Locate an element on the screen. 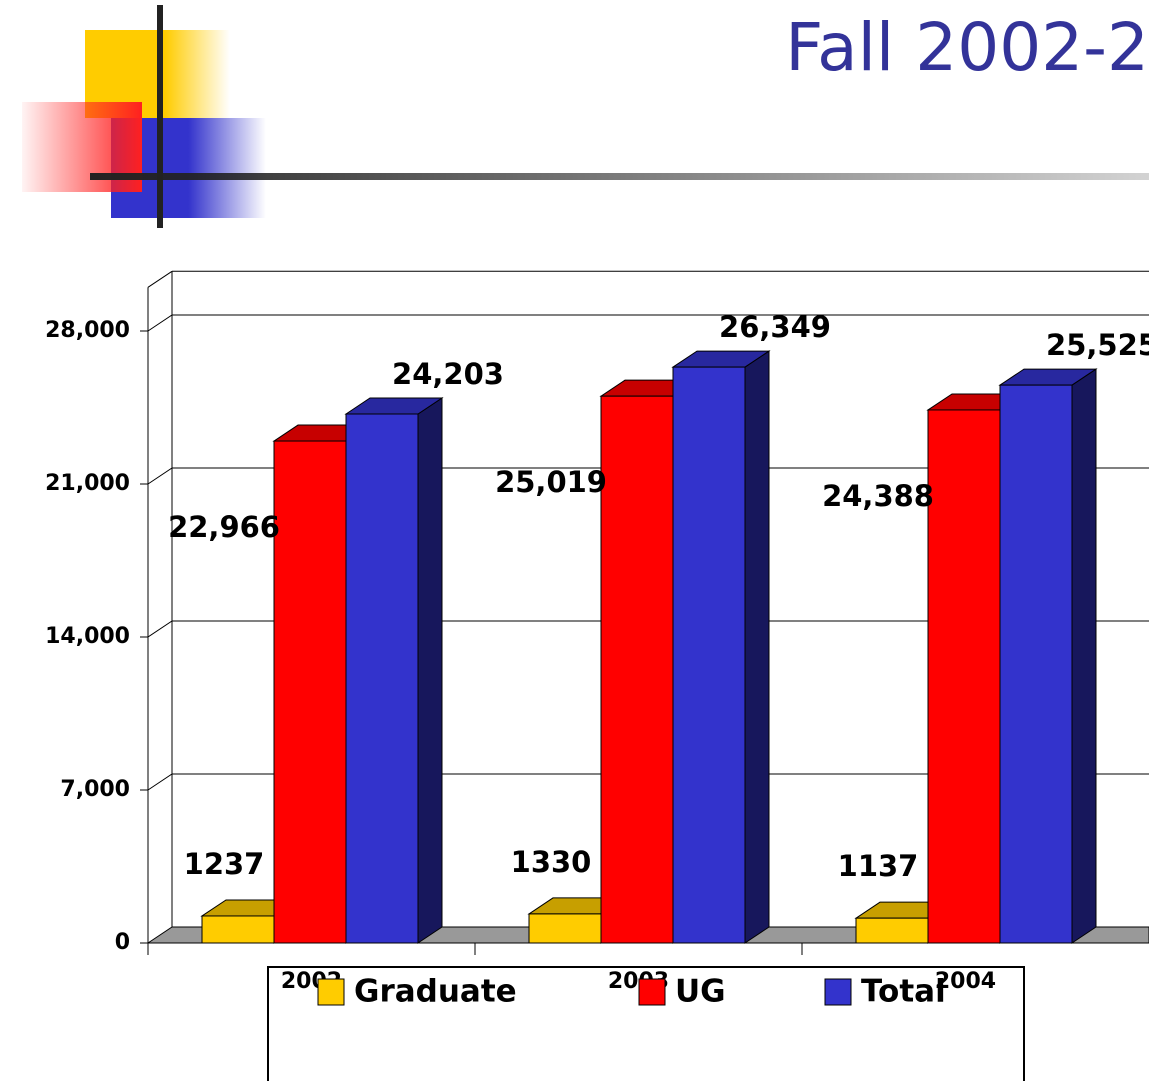  value-label: 24,388 is located at coordinates (878, 496).